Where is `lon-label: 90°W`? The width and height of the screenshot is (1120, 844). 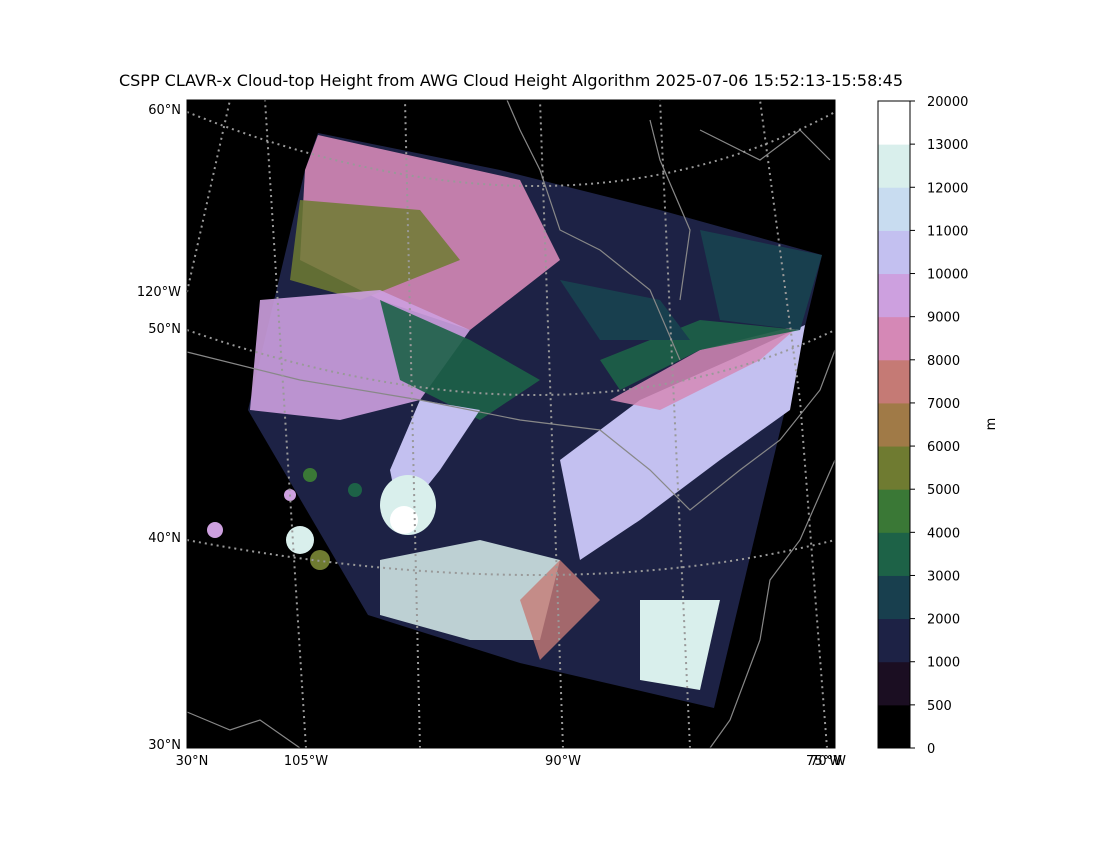
lon-label: 90°W is located at coordinates (563, 761).